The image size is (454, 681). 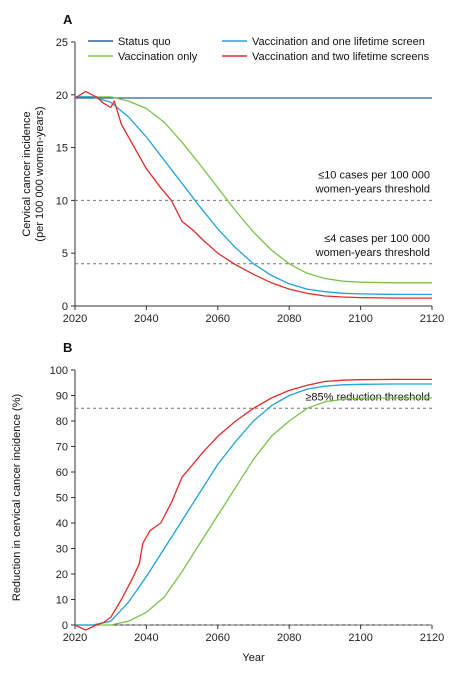 What do you see at coordinates (62, 524) in the screenshot?
I see `y-tick-label: 40` at bounding box center [62, 524].